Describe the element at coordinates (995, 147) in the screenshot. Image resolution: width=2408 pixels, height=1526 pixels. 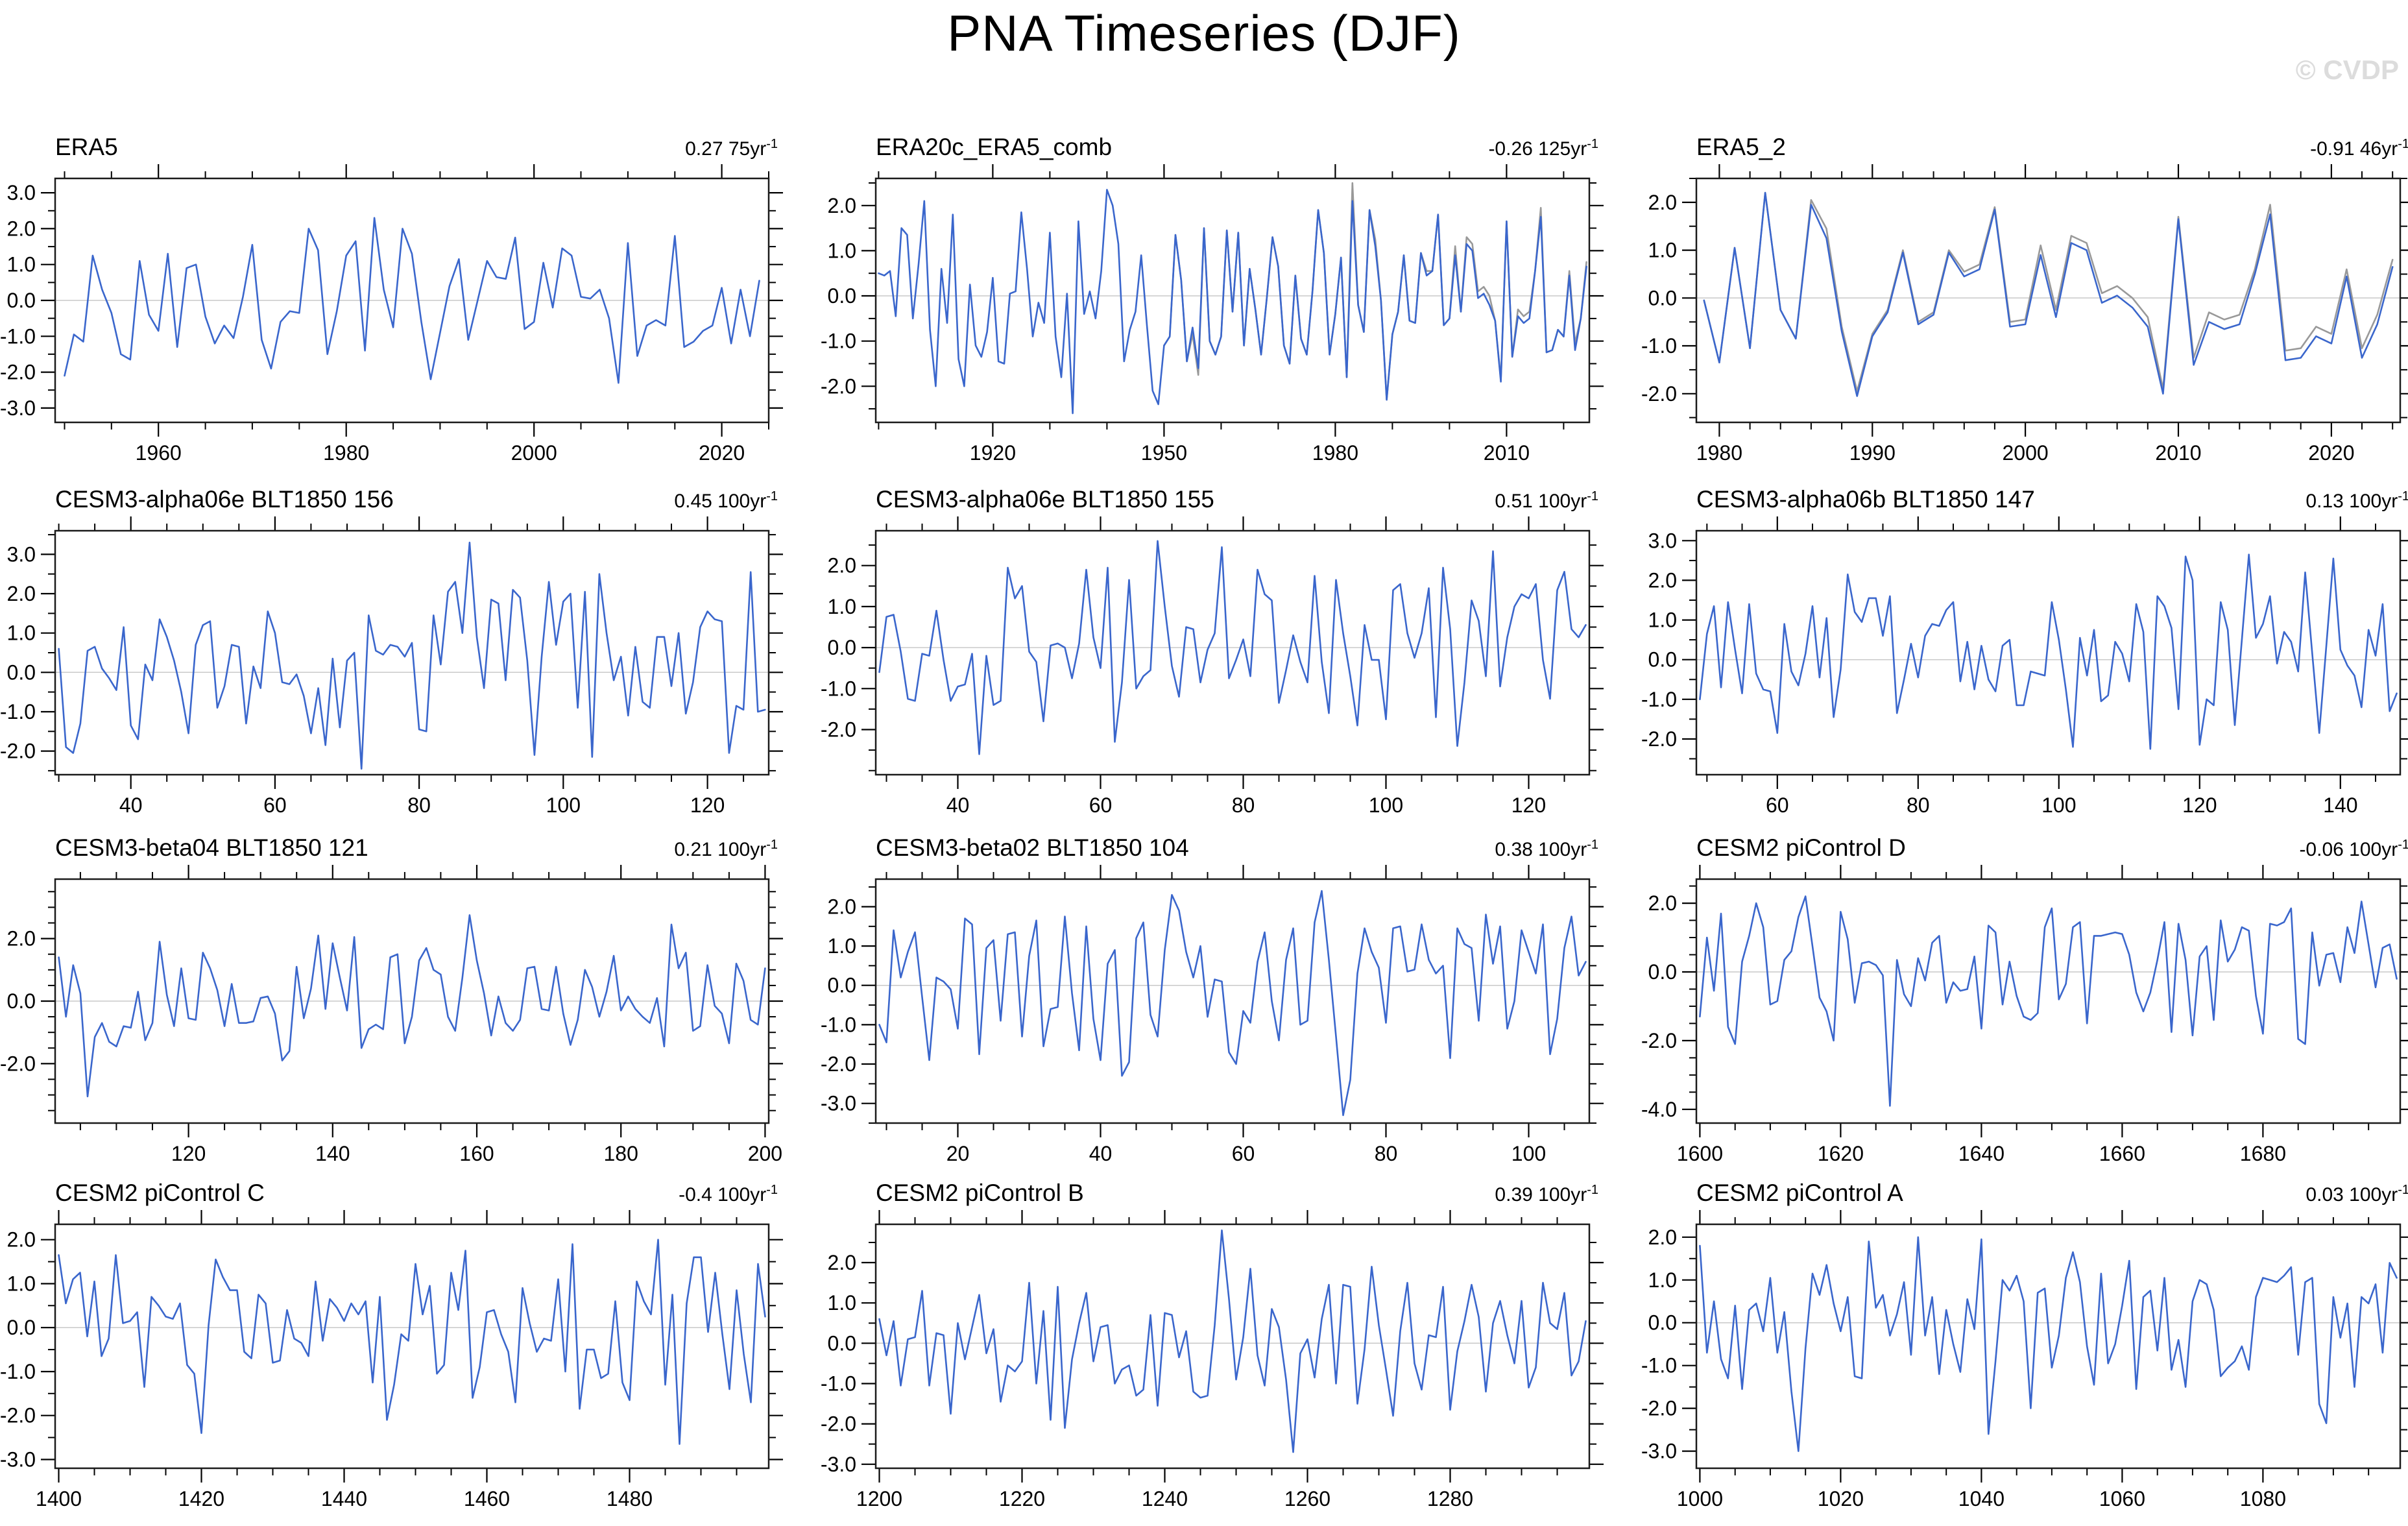
I see `panel-title: ERA20c_ERA5_comb` at that location.